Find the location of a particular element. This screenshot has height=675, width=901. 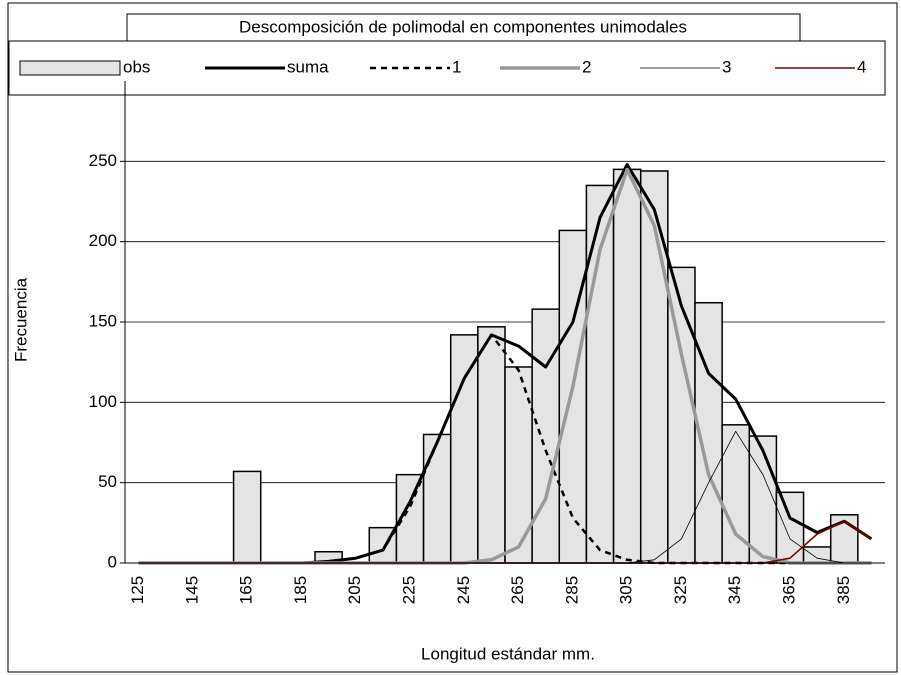

x-tick-label: 385 is located at coordinates (843, 590).